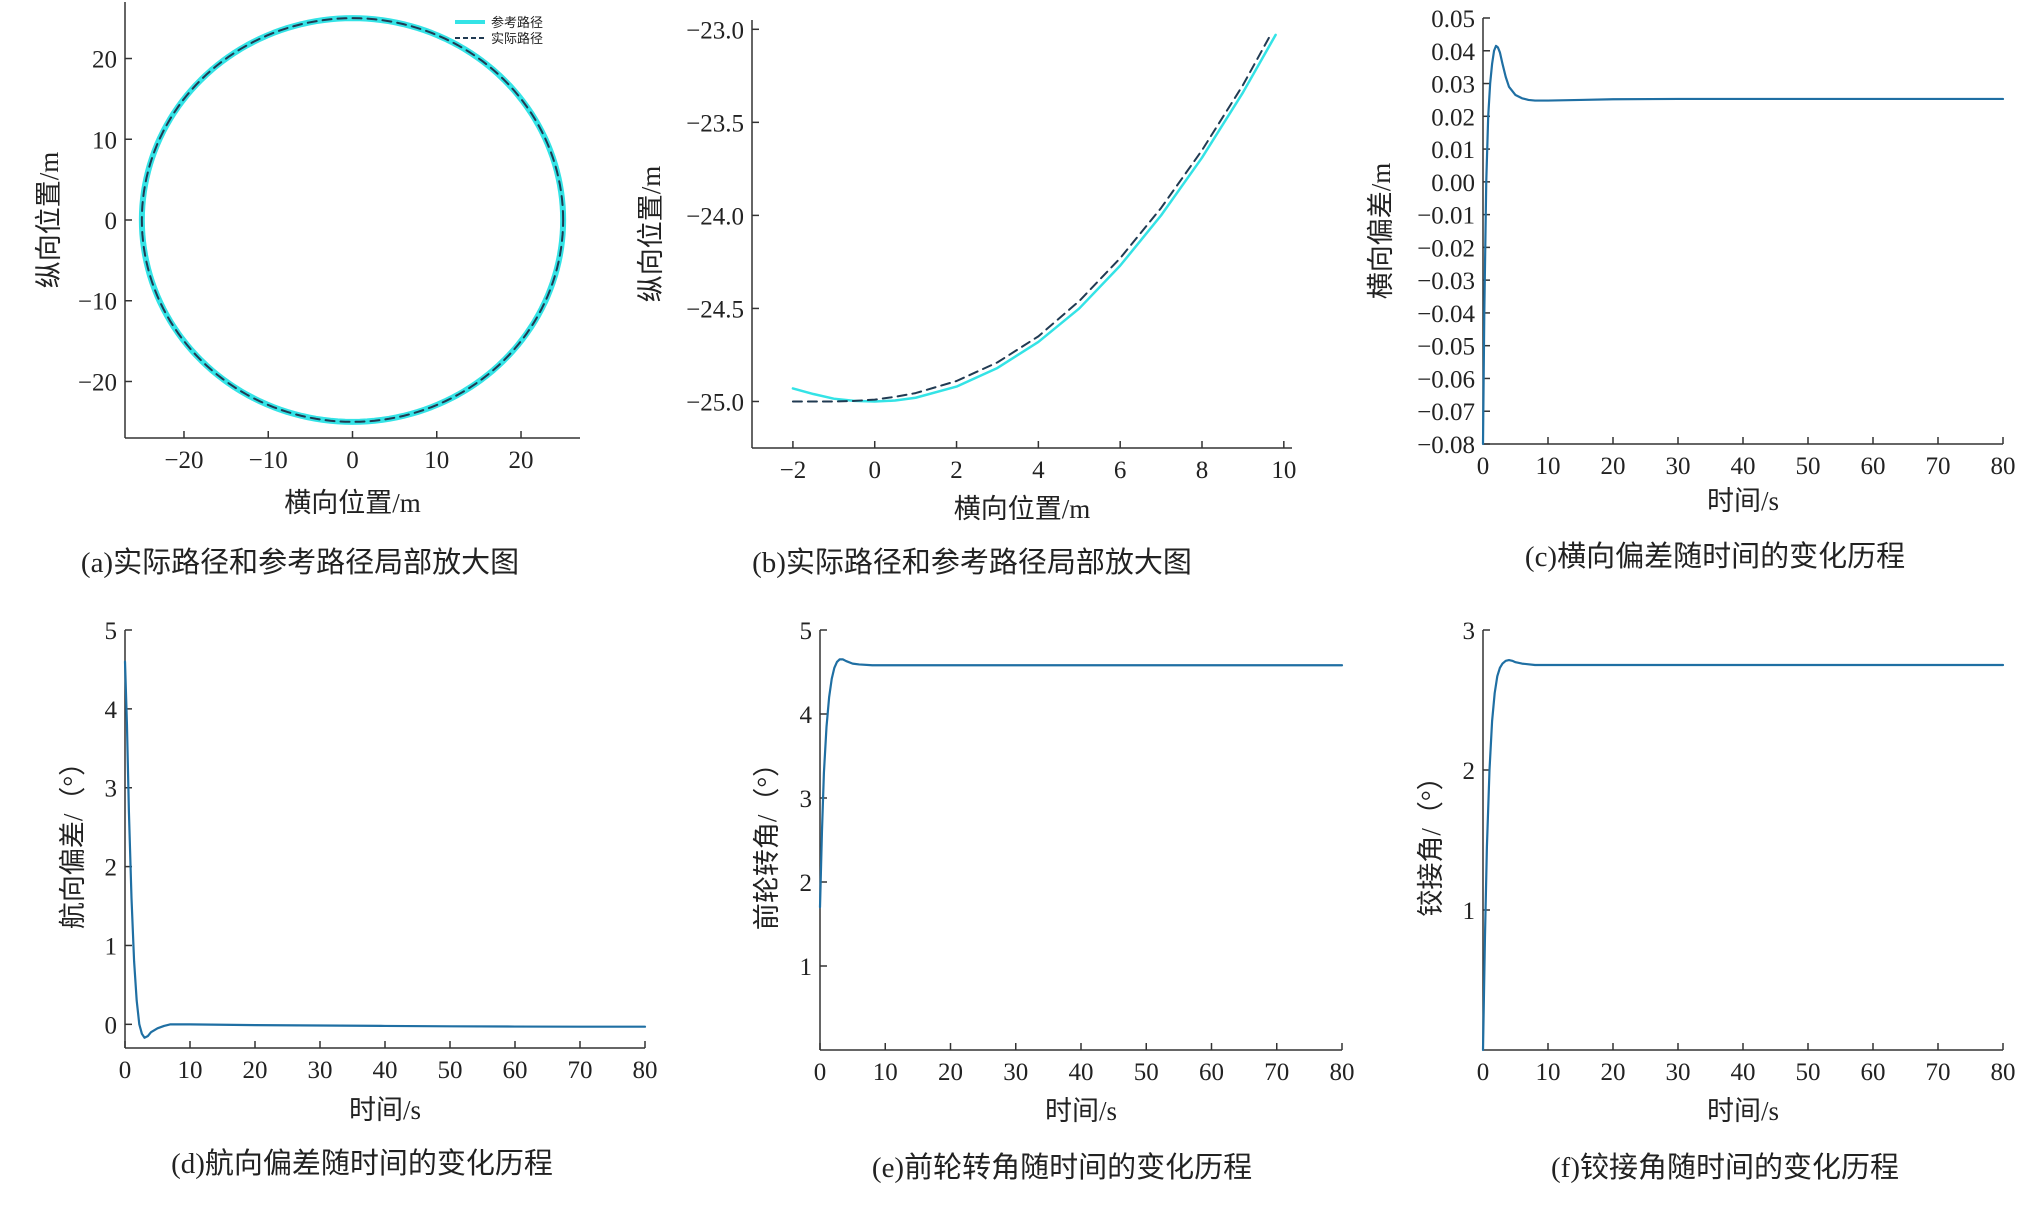 The image size is (2032, 1222). What do you see at coordinates (517, 38) in the screenshot?
I see `legend-item: 实际路径` at bounding box center [517, 38].